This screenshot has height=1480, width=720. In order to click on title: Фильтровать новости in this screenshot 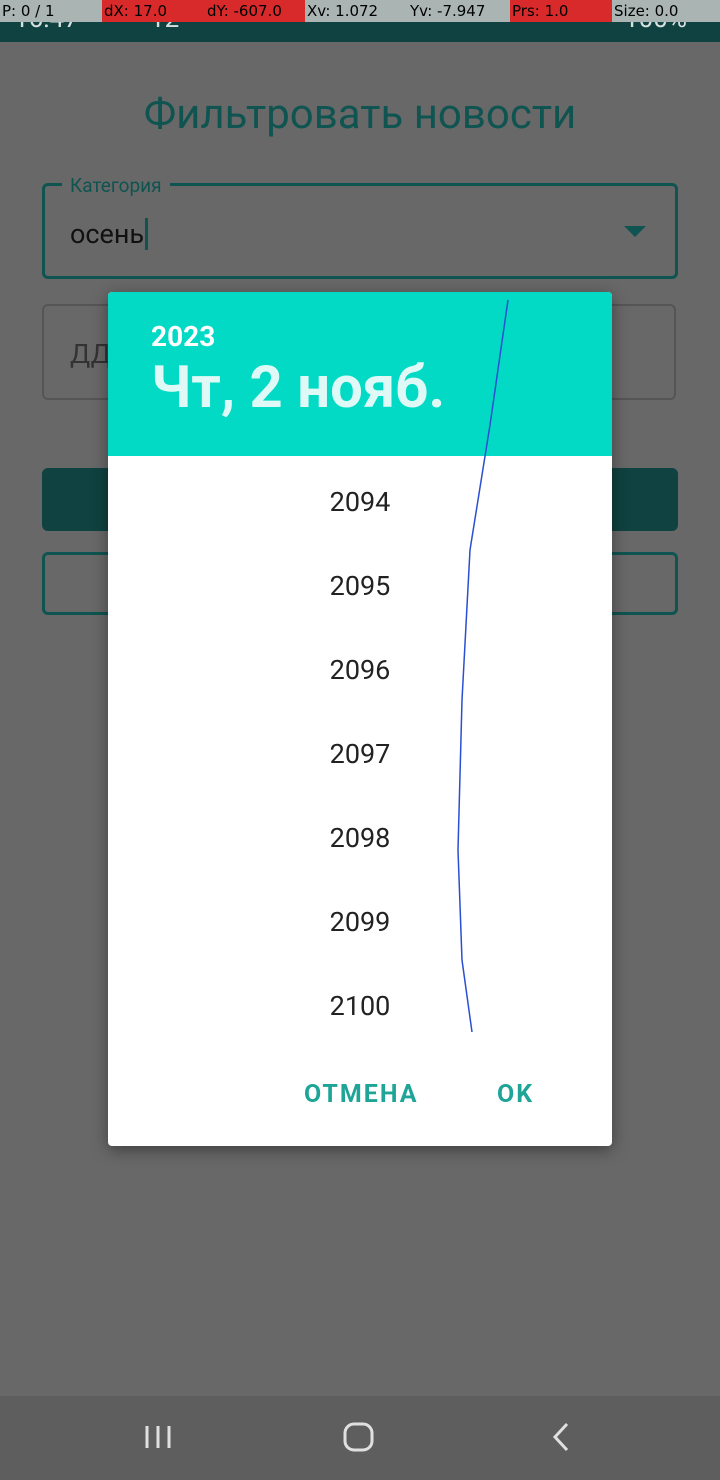, I will do `click(360, 114)`.